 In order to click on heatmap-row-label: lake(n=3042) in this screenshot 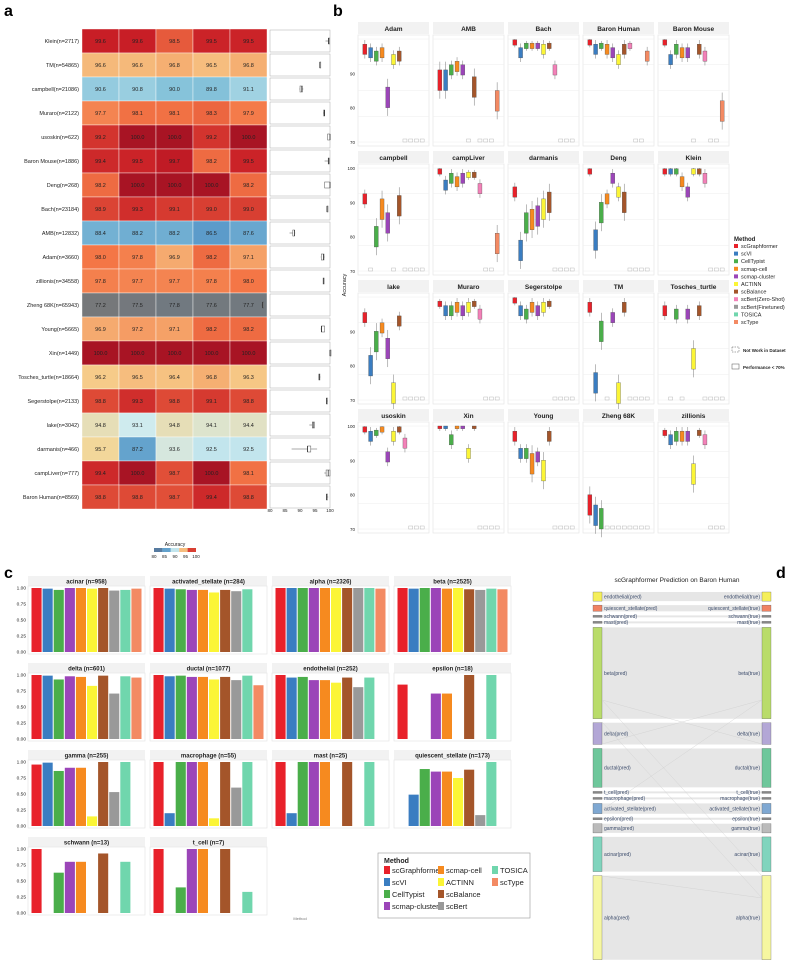, I will do `click(63, 426)`.